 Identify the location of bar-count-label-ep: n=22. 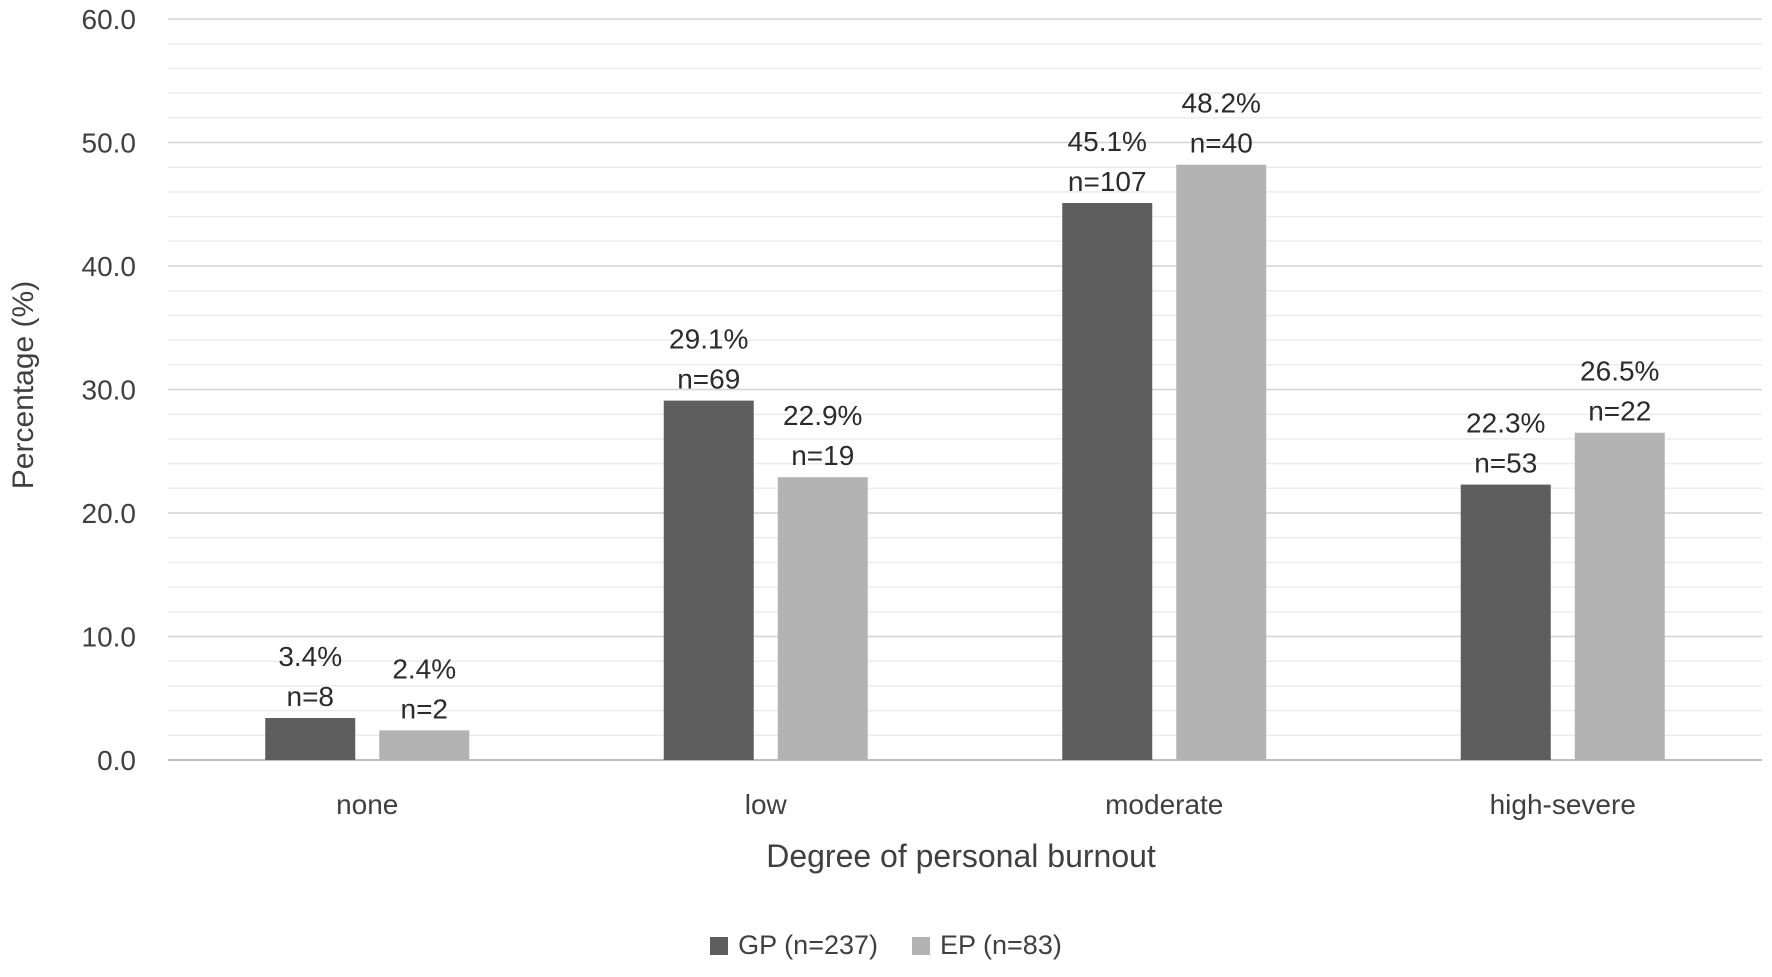
(1619, 411).